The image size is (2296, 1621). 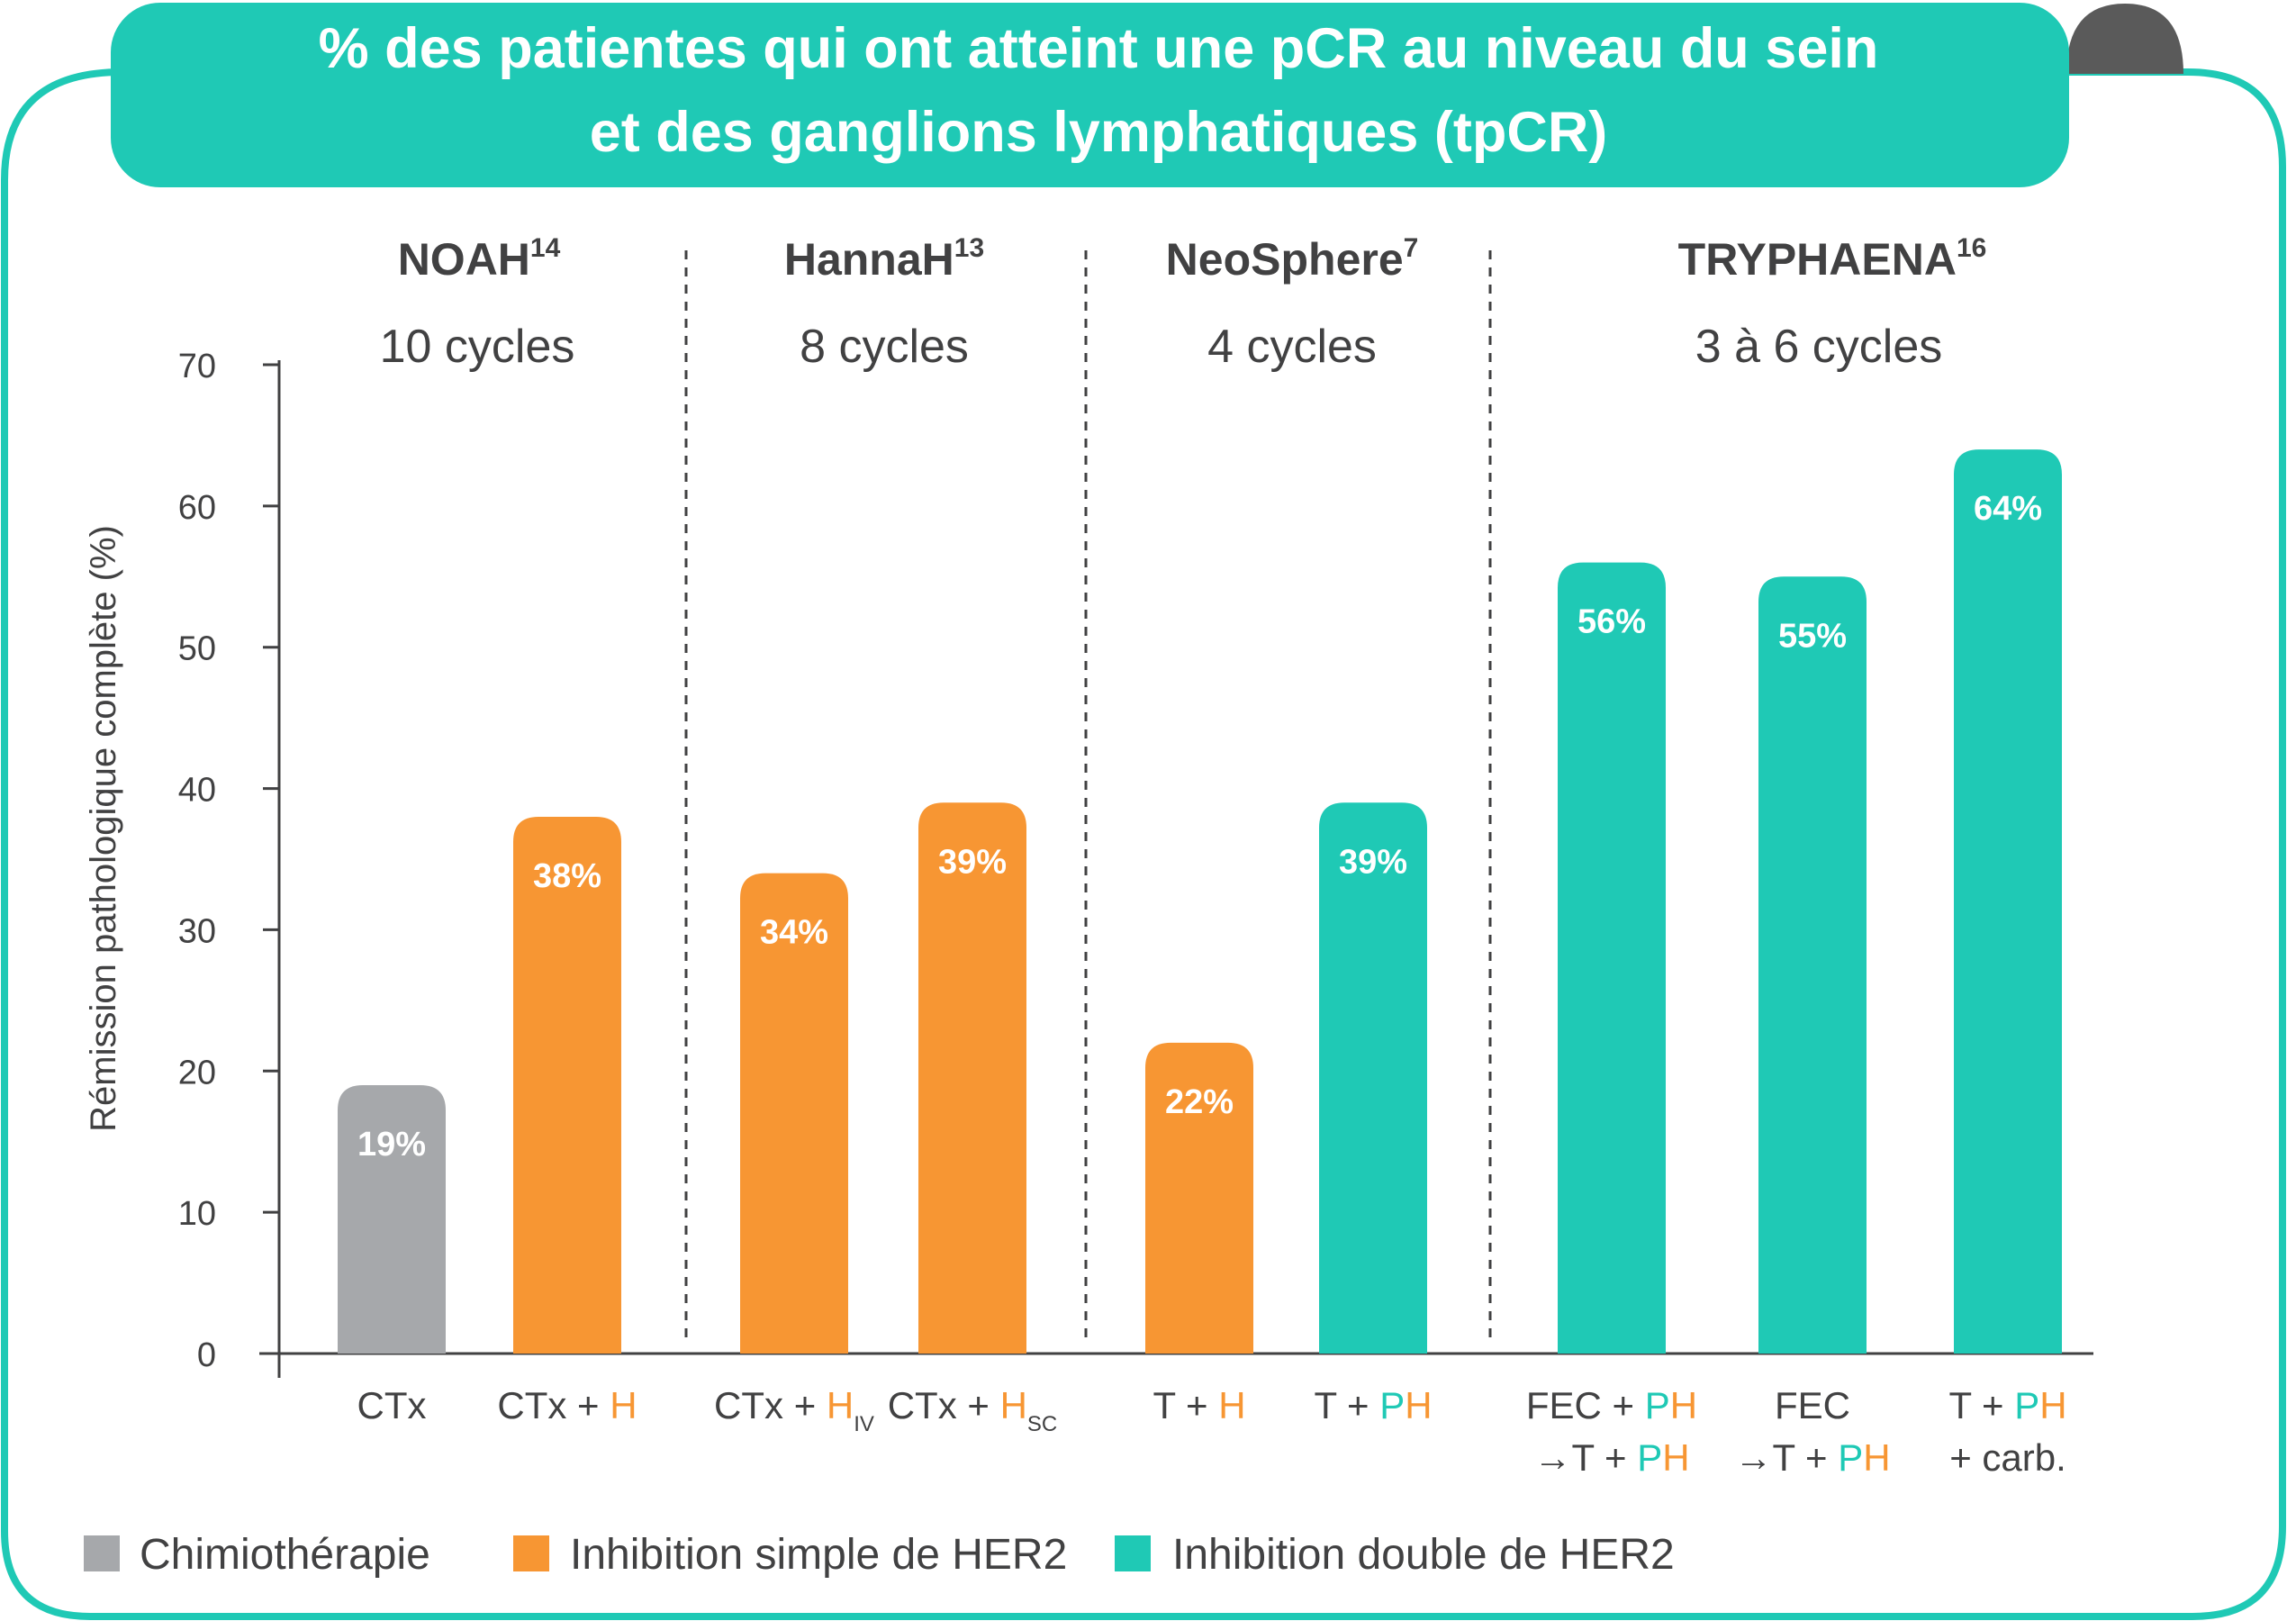 What do you see at coordinates (1200, 1102) in the screenshot?
I see `bar-value-label: 22%` at bounding box center [1200, 1102].